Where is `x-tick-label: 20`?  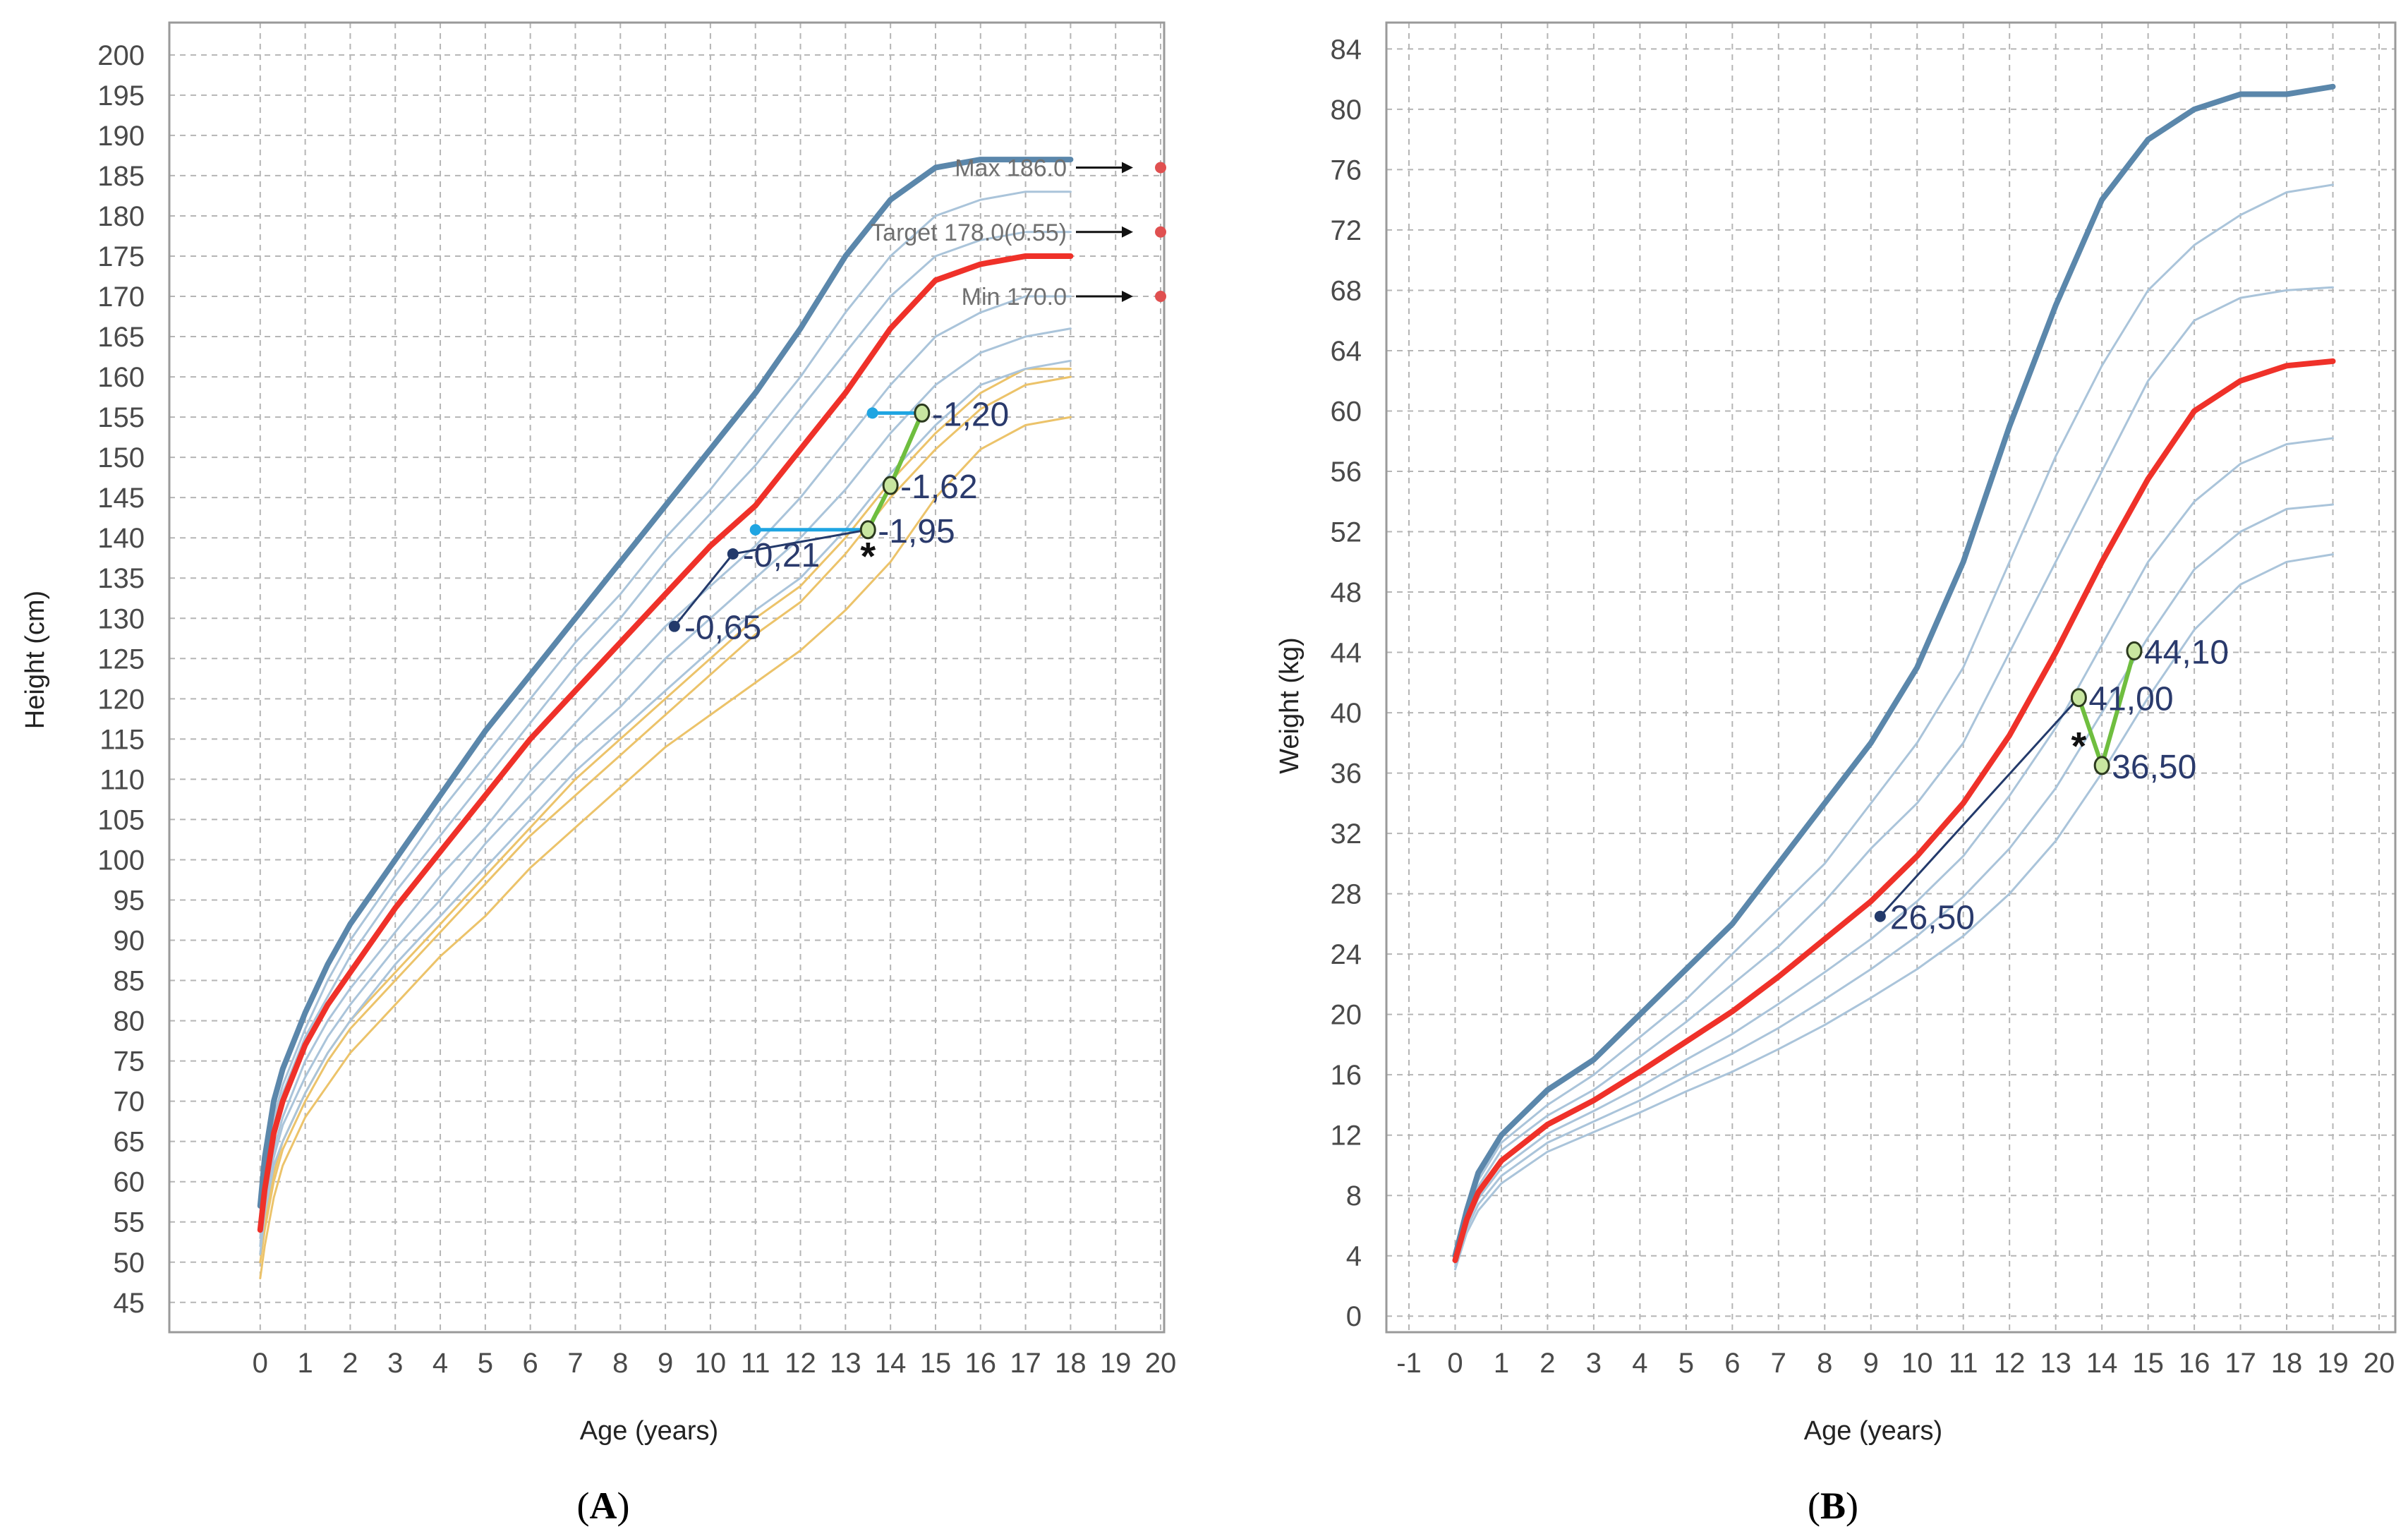
x-tick-label: 20 is located at coordinates (1161, 1363).